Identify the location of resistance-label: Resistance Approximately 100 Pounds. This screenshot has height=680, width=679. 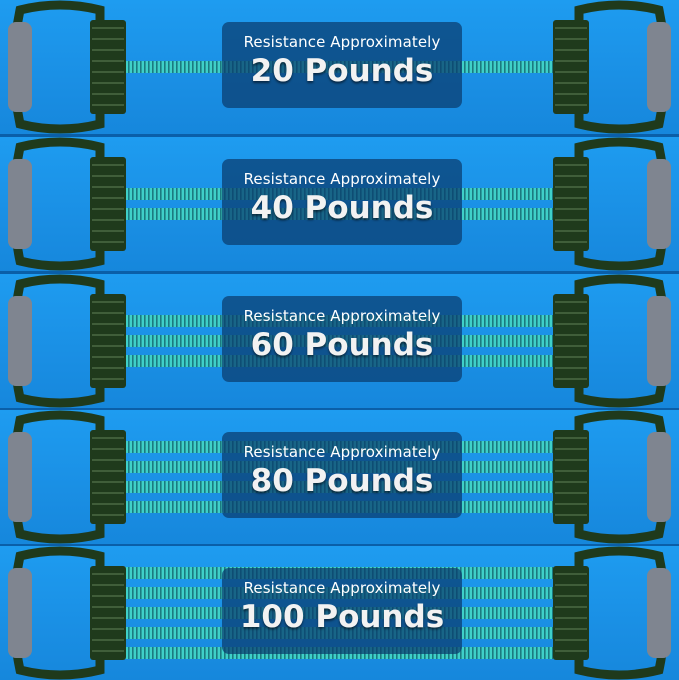
(342, 611).